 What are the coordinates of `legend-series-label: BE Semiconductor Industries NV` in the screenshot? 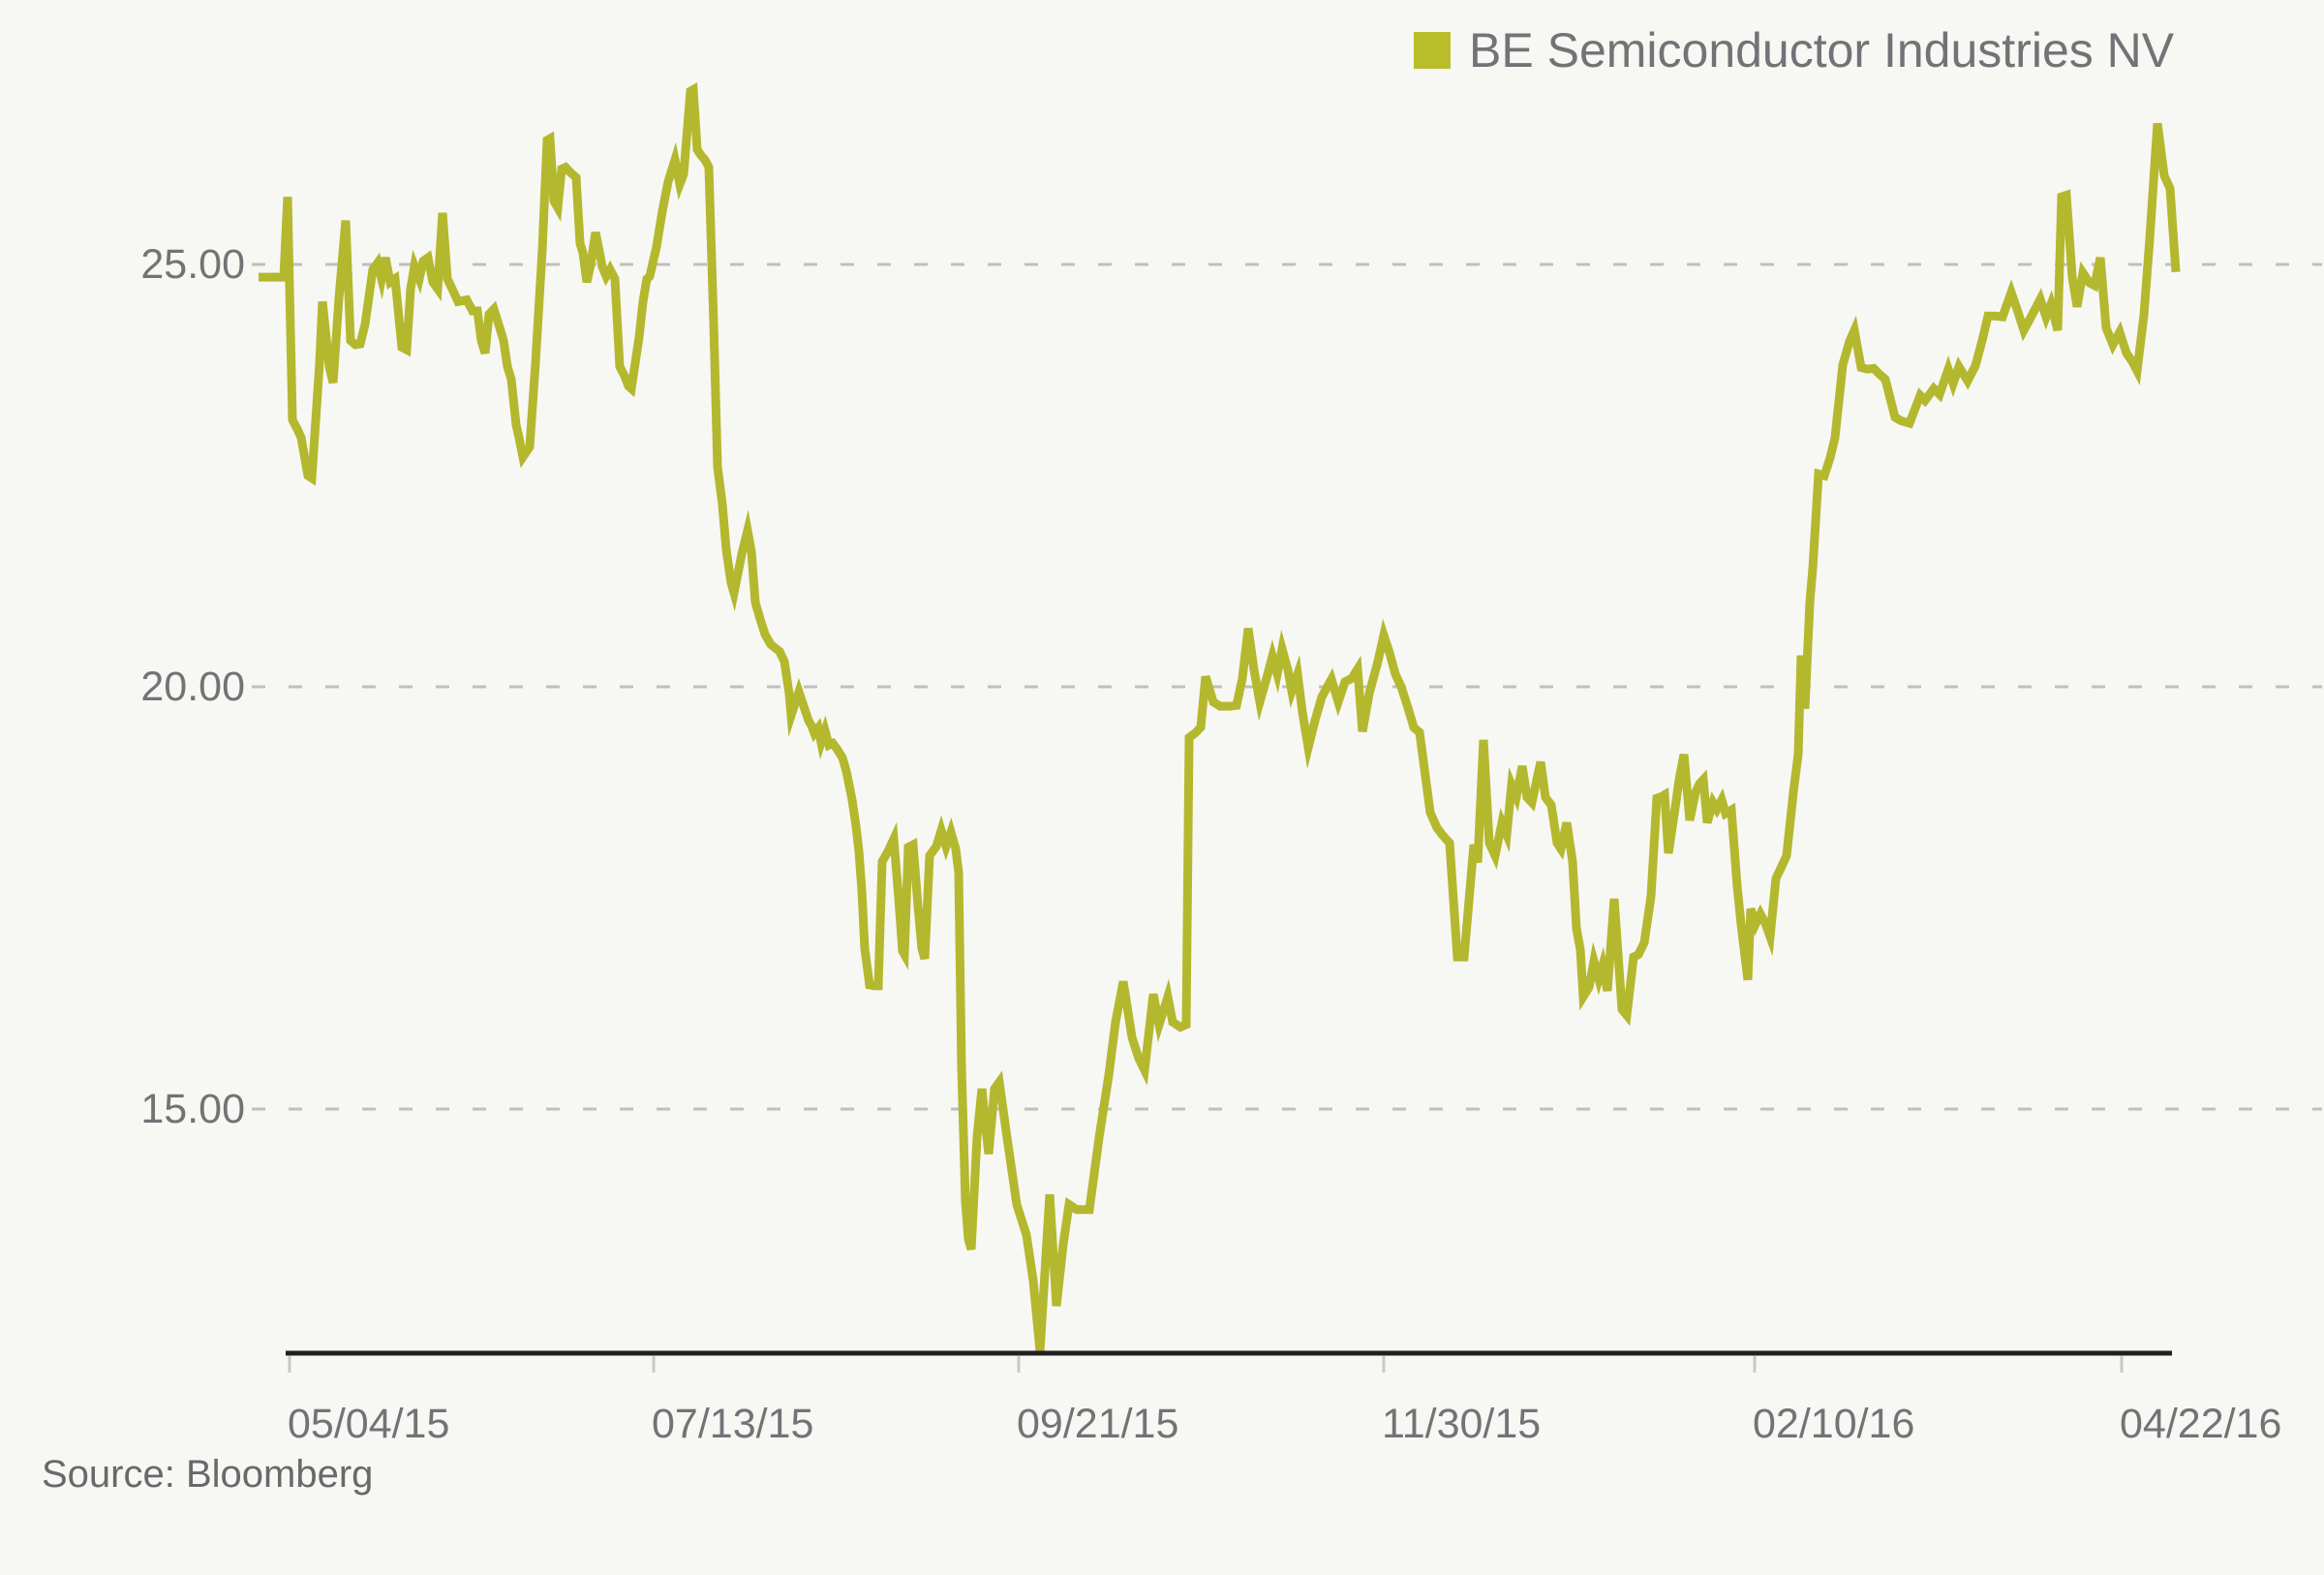 It's located at (1822, 50).